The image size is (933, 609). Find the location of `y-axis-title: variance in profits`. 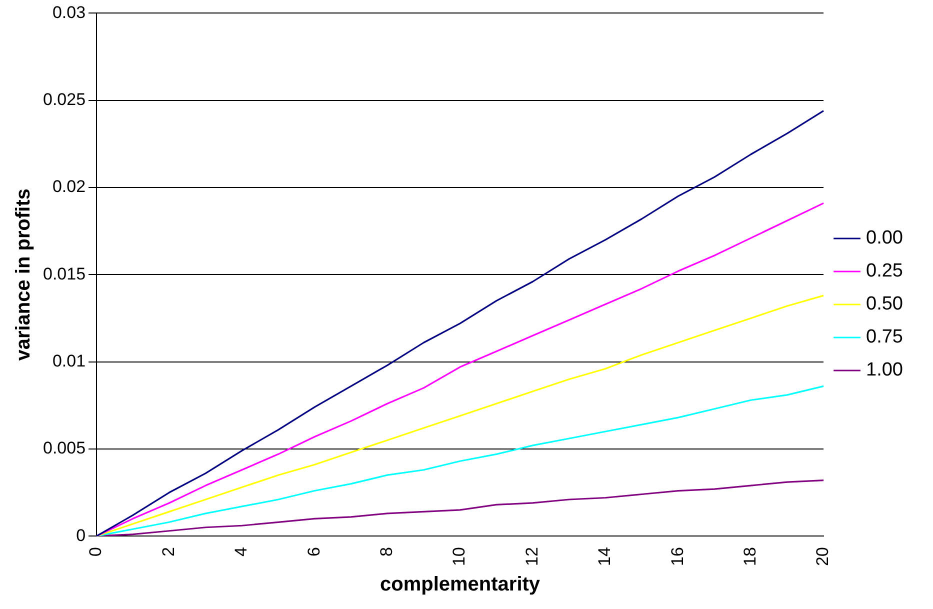

y-axis-title: variance in profits is located at coordinates (23, 274).